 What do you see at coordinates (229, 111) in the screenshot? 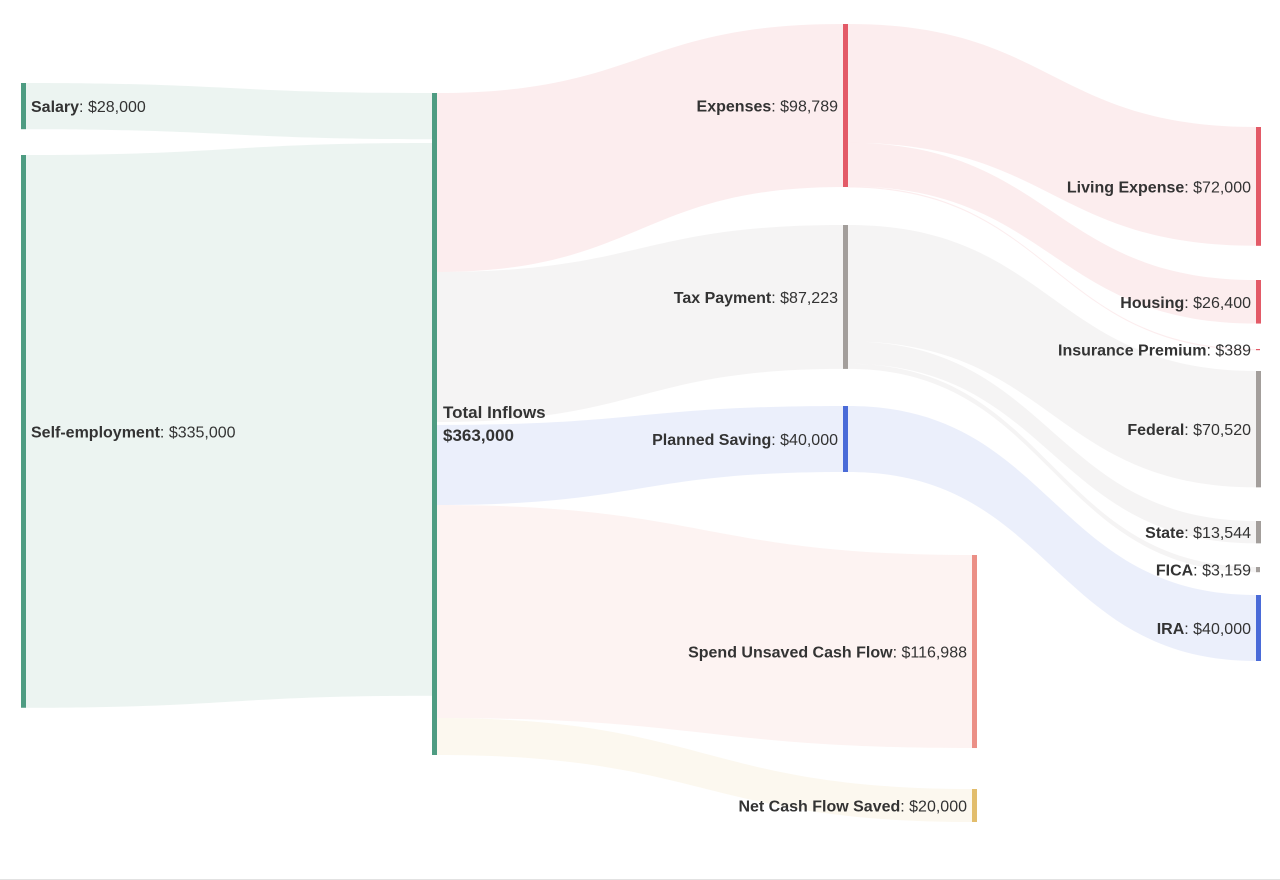
I see `link-salary-total` at bounding box center [229, 111].